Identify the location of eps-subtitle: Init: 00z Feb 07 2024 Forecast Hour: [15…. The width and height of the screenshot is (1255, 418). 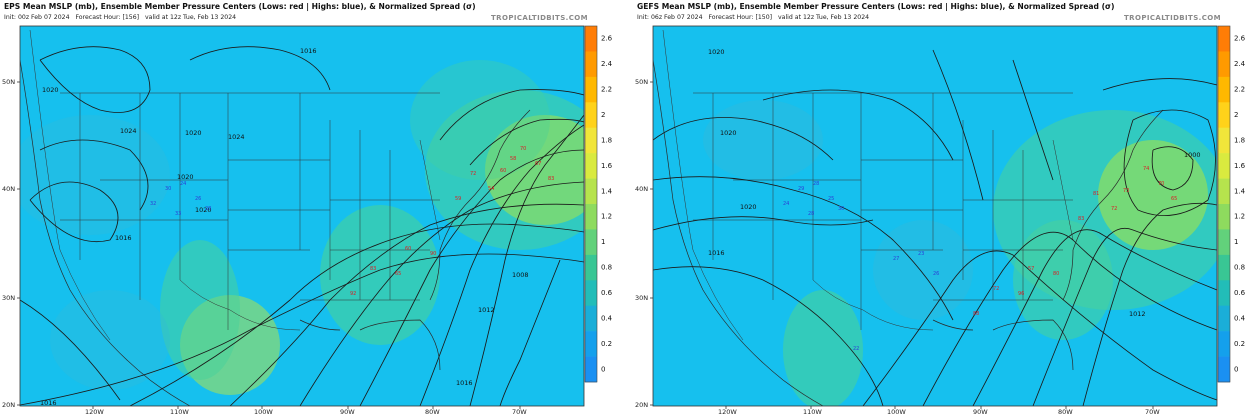
(120, 17).